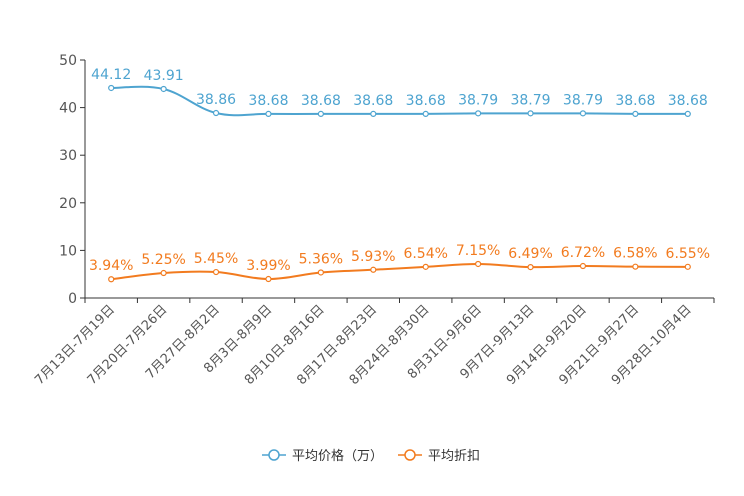  What do you see at coordinates (478, 251) in the screenshot?
I see `data-label: 7.15%` at bounding box center [478, 251].